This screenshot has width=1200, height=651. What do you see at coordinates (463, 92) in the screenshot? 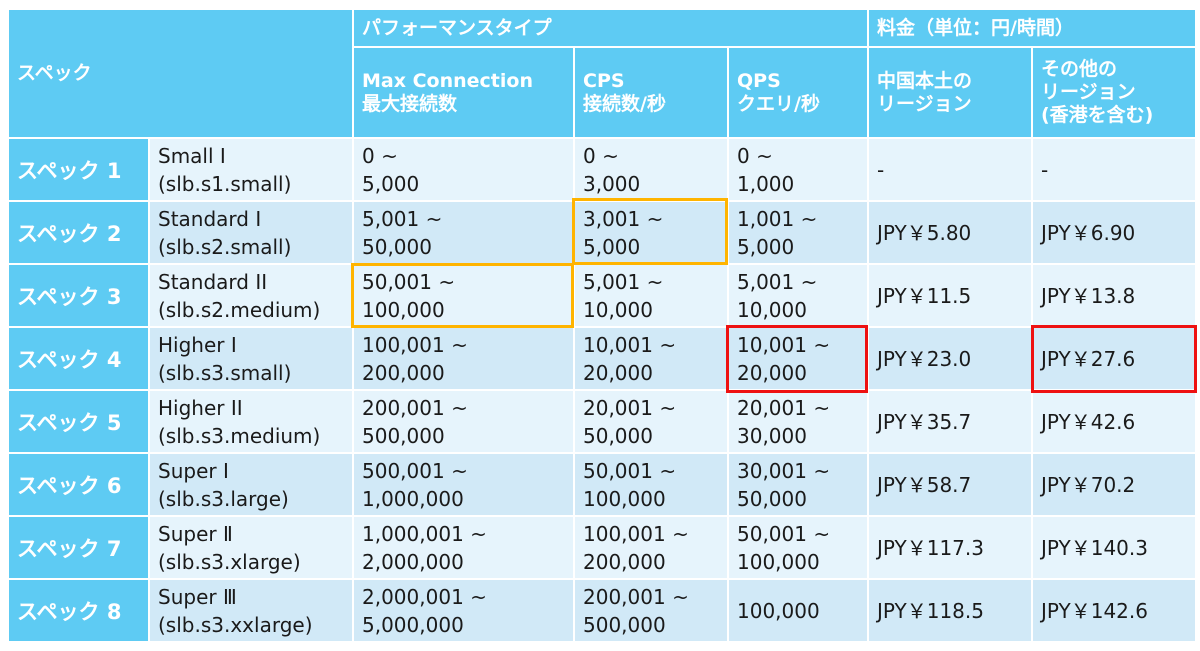
I see `header-max-connection: Max Connection 最大接続数` at bounding box center [463, 92].